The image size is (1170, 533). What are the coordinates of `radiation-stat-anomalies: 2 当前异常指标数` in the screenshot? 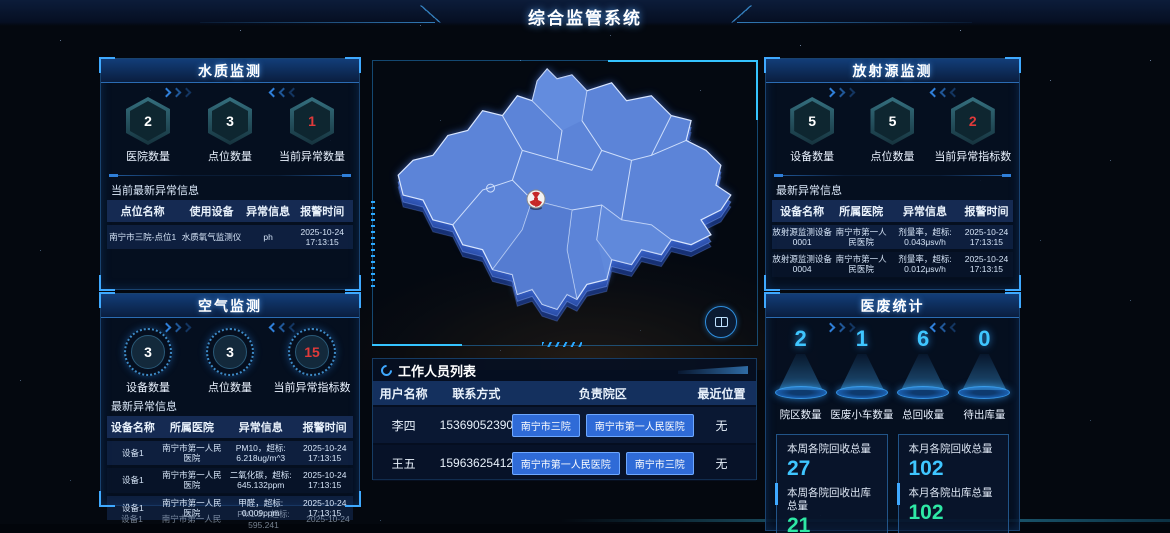 It's located at (973, 131).